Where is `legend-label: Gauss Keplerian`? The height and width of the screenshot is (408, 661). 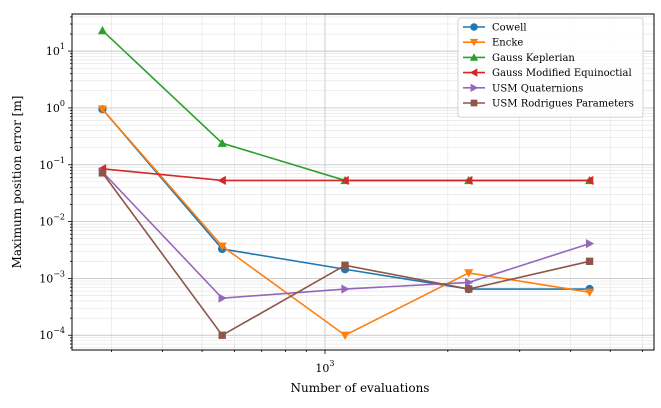
legend-label: Gauss Keplerian is located at coordinates (533, 58).